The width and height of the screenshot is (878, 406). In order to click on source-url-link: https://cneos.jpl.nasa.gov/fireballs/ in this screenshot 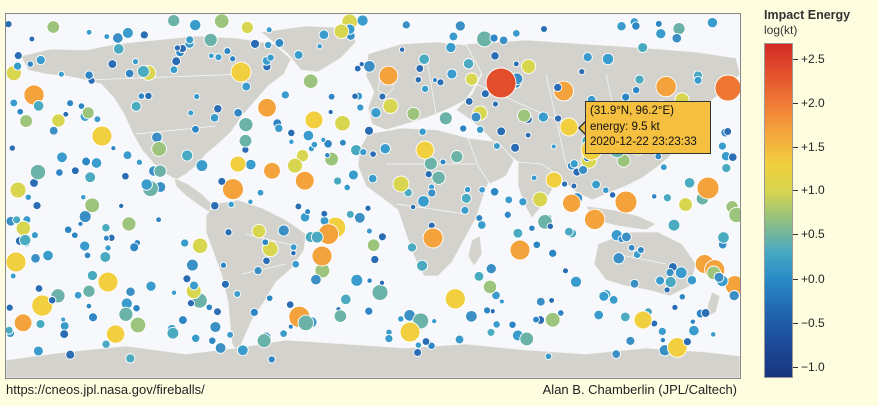, I will do `click(105, 389)`.